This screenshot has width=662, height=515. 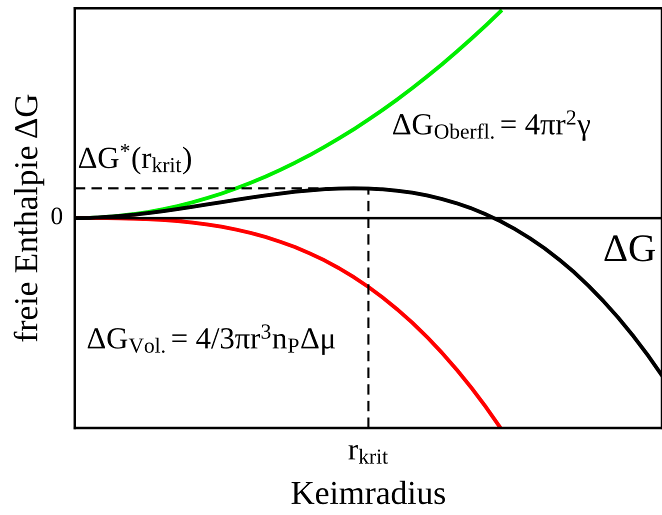 What do you see at coordinates (368, 492) in the screenshot?
I see `x-axis-title: Keimradius` at bounding box center [368, 492].